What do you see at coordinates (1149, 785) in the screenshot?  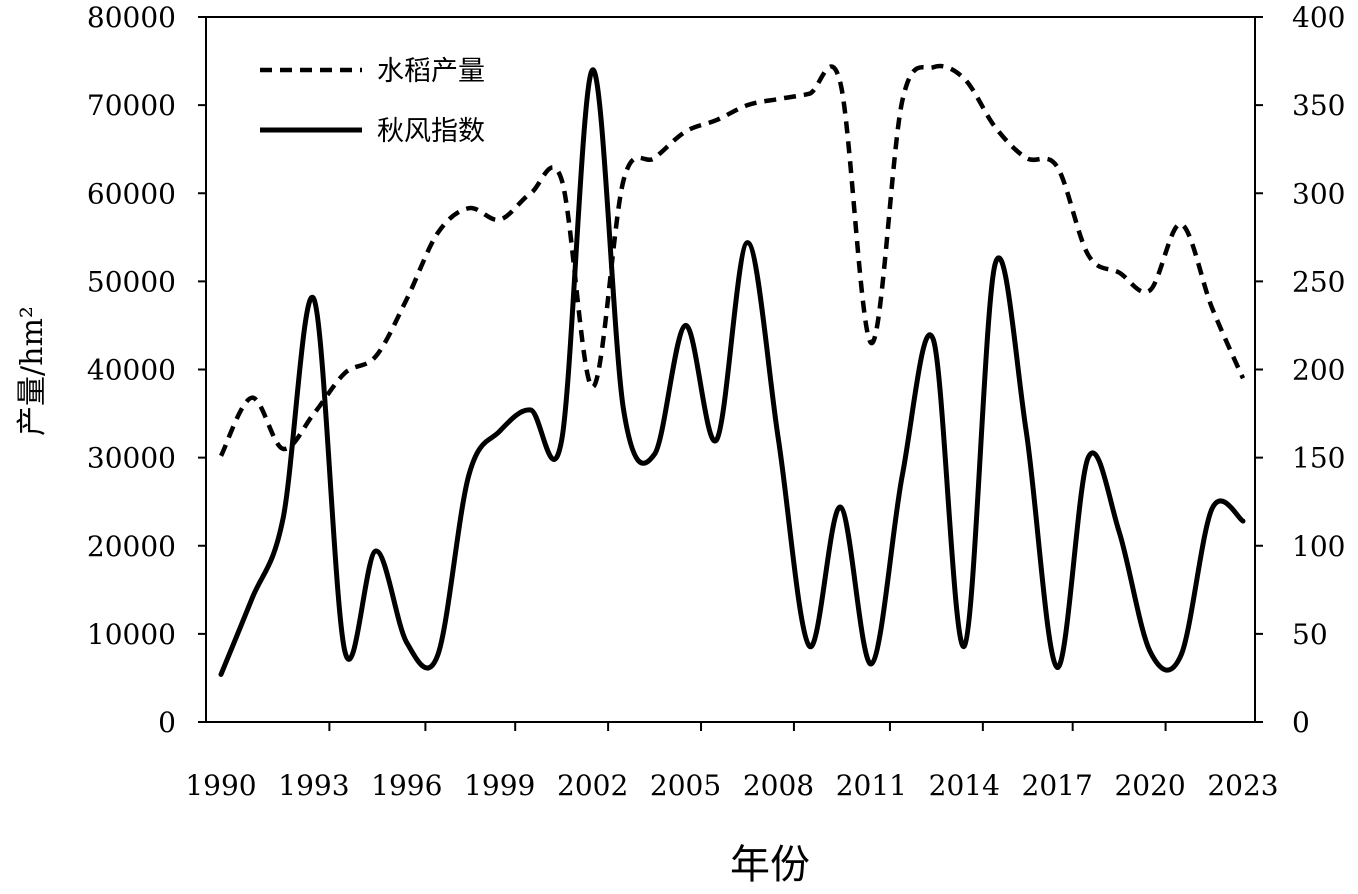 I see `x-tick-label: 2020` at bounding box center [1149, 785].